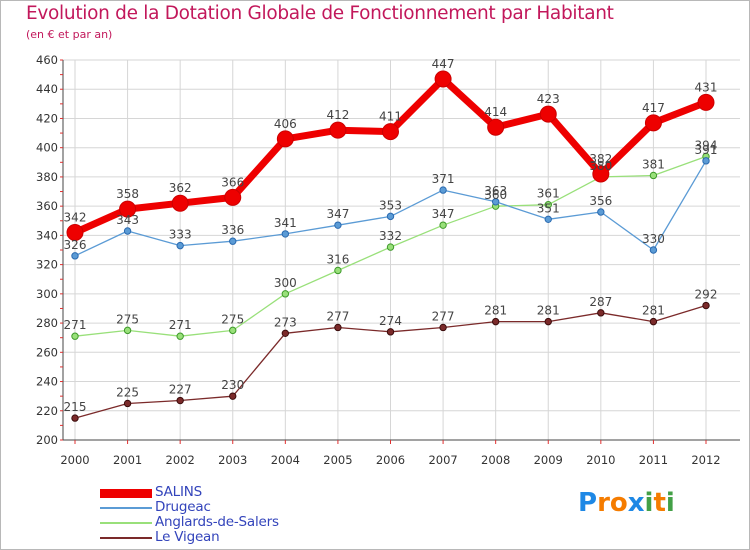 This screenshot has height=550, width=750. Describe the element at coordinates (442, 460) in the screenshot. I see `x-tick-label: 2007` at that location.